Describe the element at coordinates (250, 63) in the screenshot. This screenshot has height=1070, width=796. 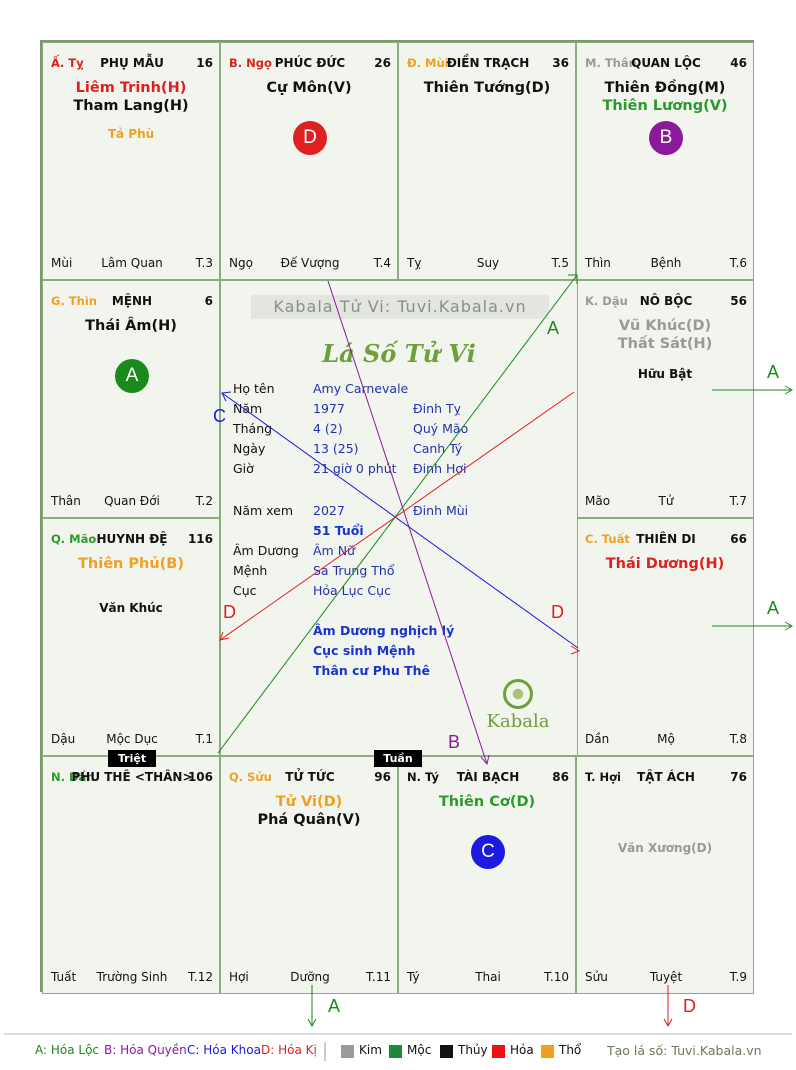
I see `can-chi: B. Ngọ` at that location.